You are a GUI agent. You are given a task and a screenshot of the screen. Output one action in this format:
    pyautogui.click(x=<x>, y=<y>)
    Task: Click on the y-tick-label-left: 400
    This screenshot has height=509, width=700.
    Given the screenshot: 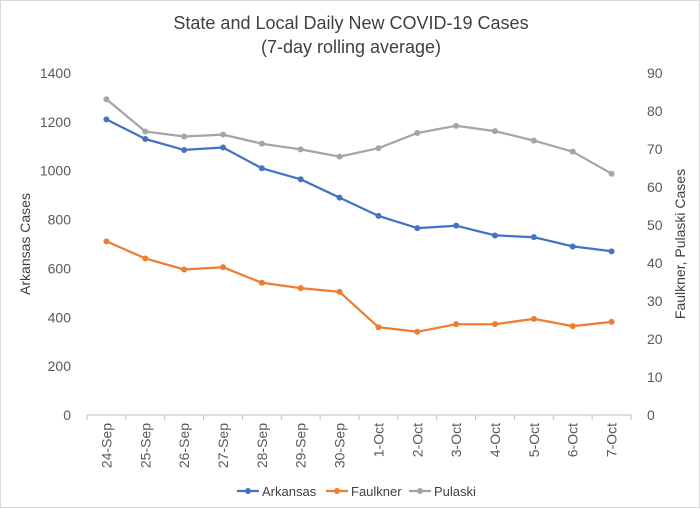 What is the action you would take?
    pyautogui.click(x=60, y=317)
    